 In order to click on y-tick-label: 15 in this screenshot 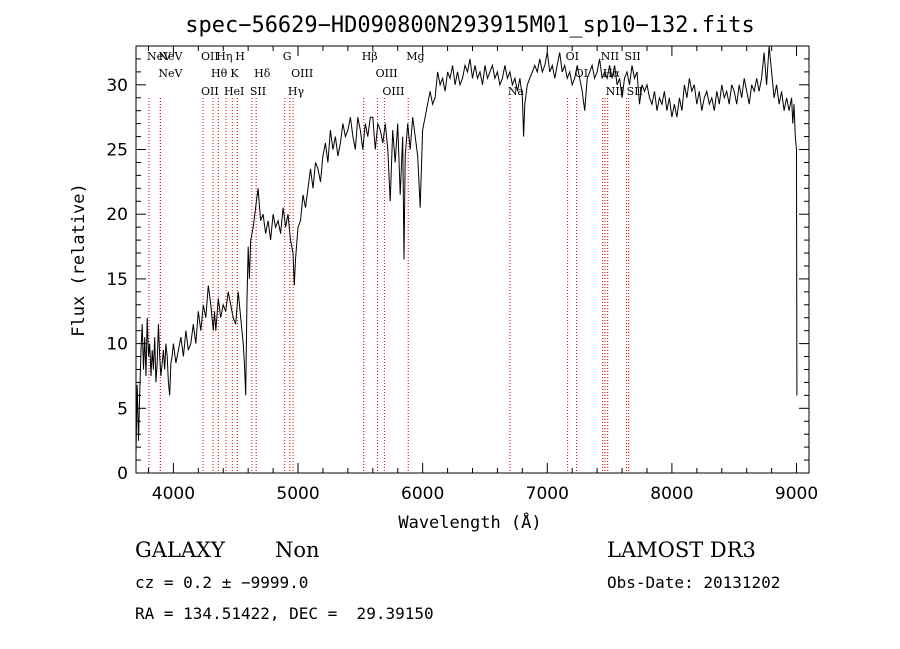, I will do `click(117, 280)`.